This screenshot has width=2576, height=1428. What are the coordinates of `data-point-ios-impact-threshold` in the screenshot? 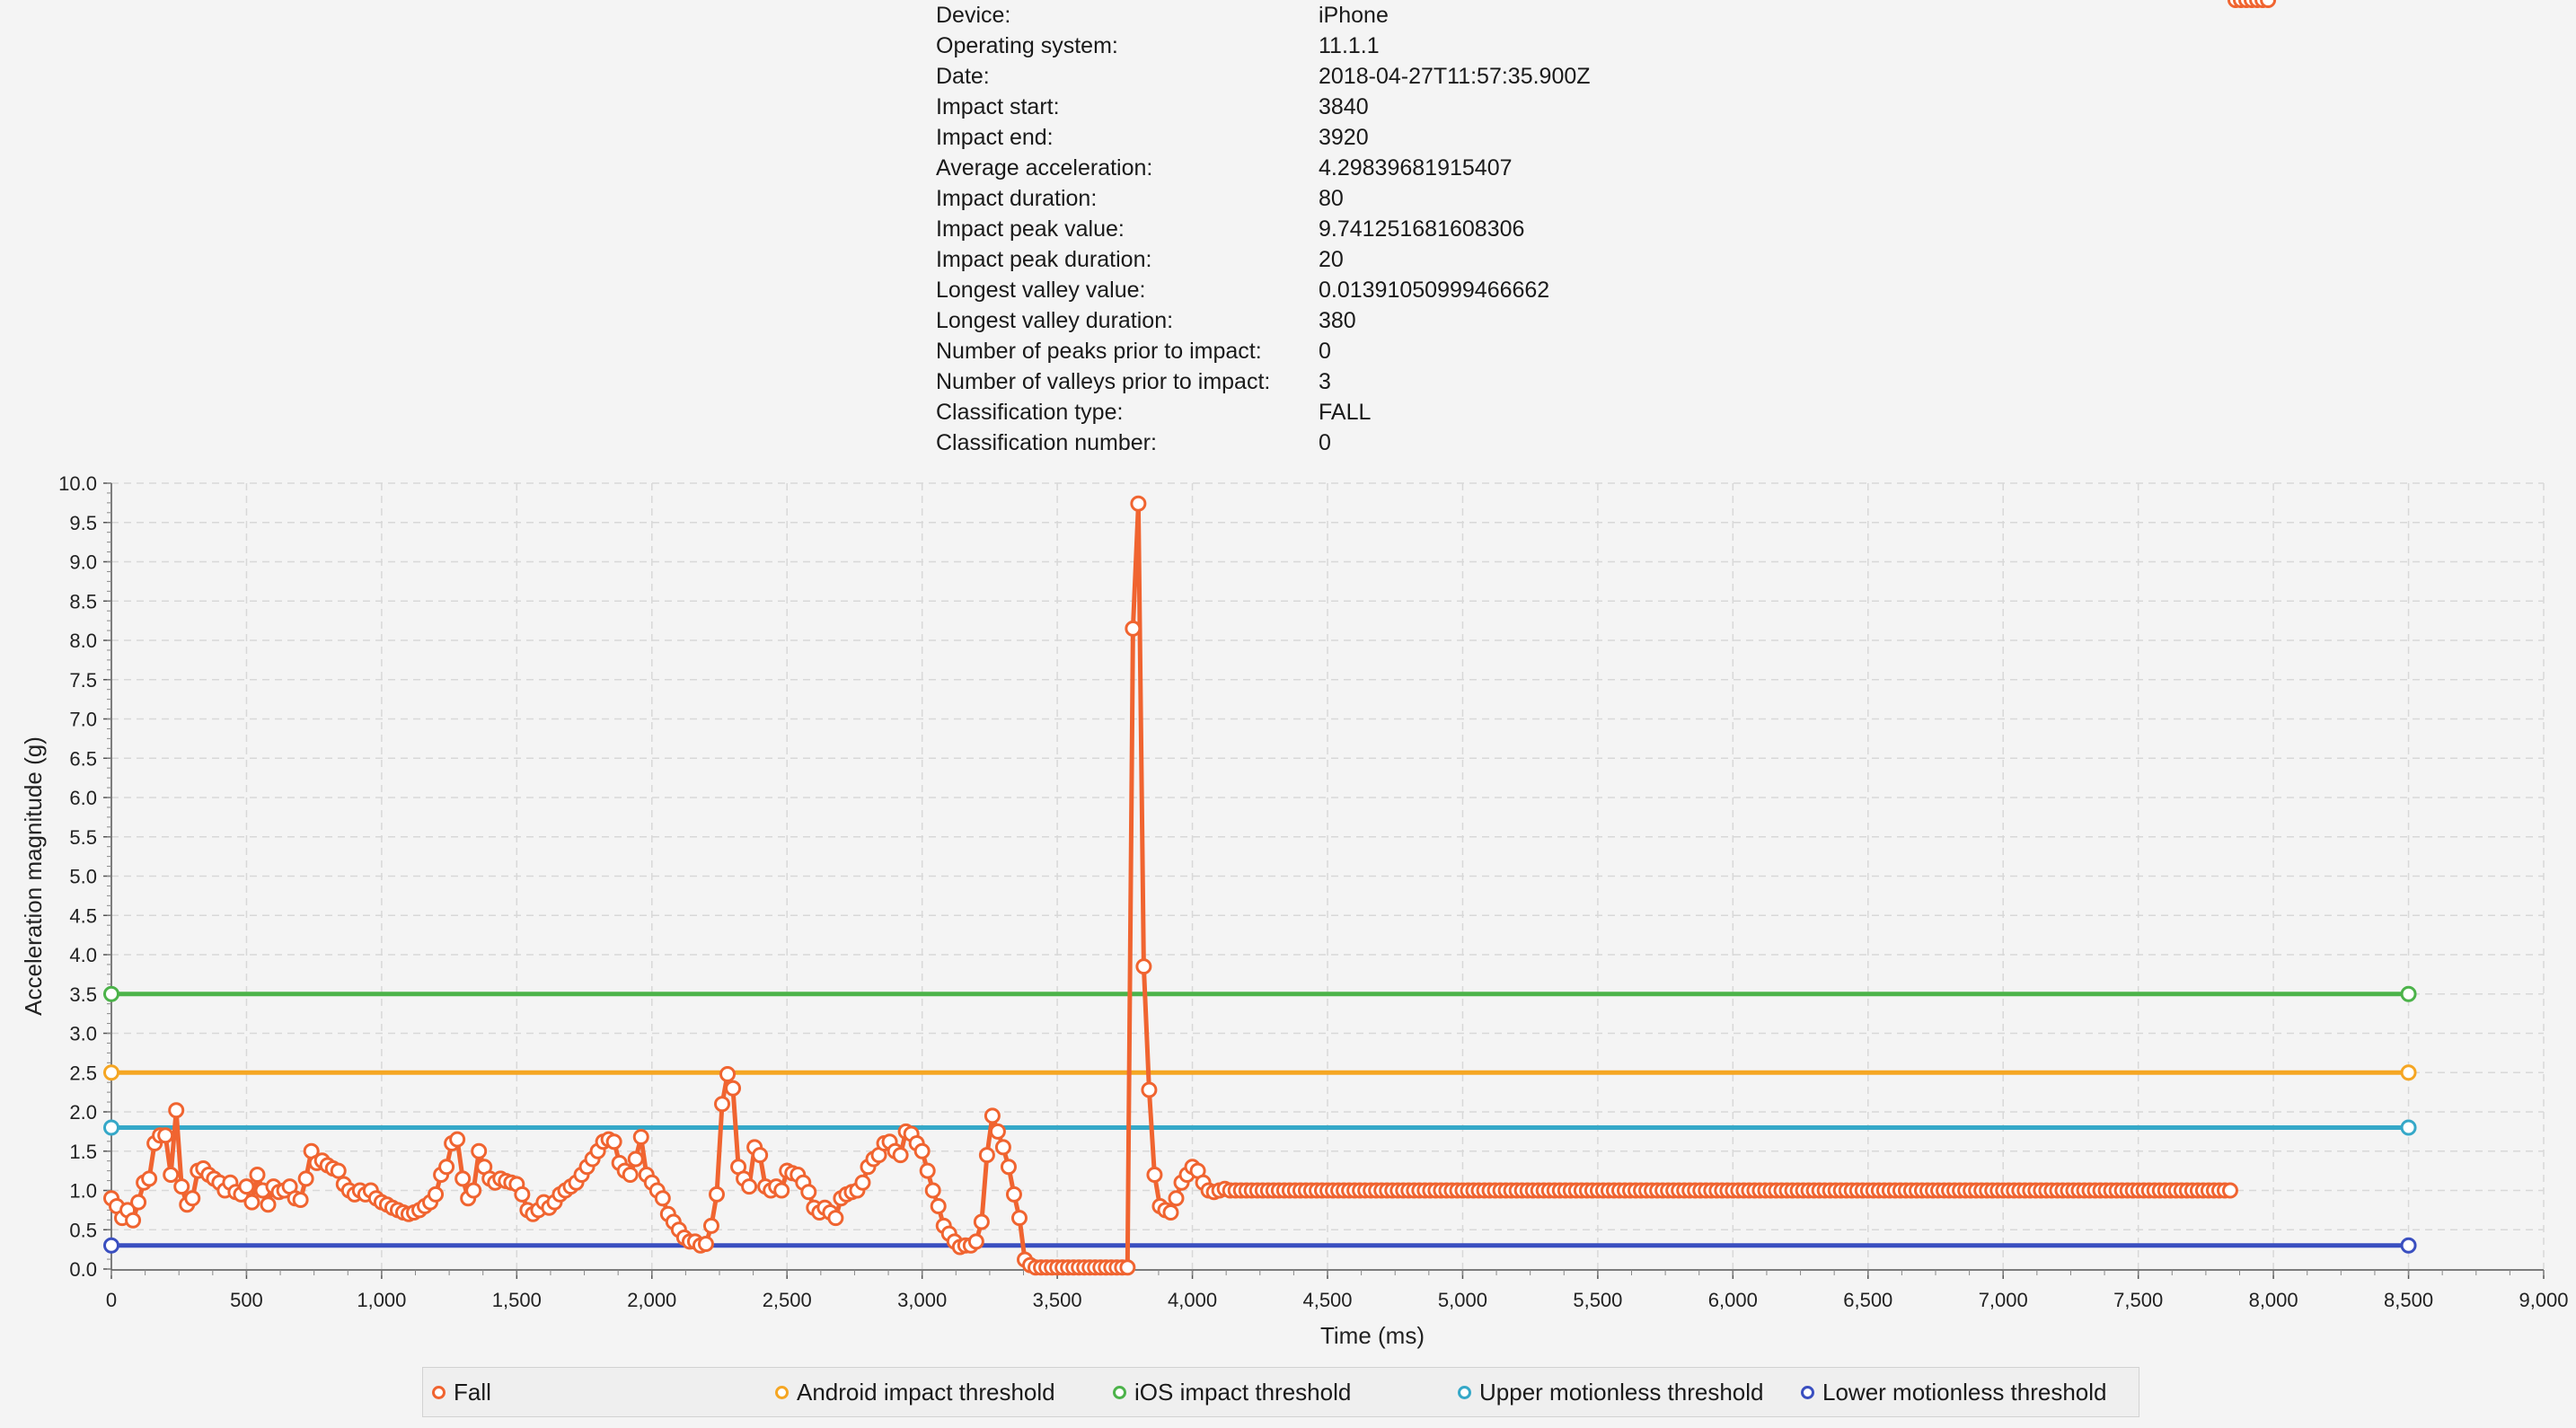 It's located at (111, 994).